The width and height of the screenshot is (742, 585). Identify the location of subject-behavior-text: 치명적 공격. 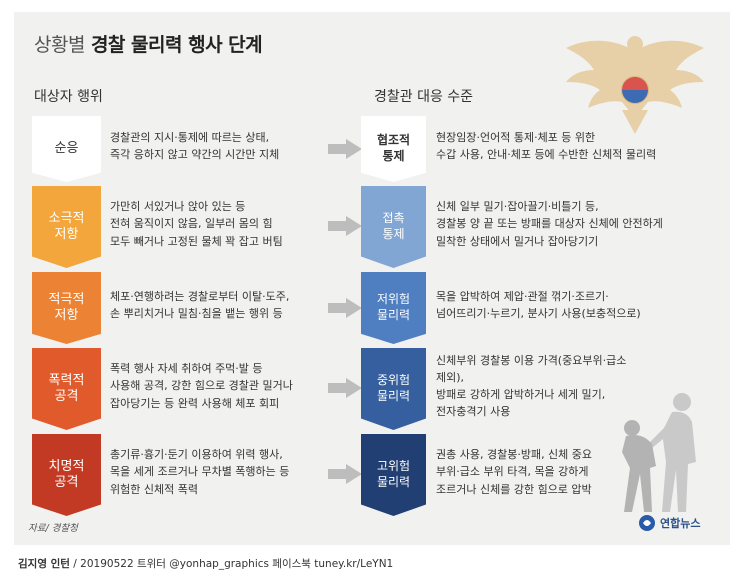
(66, 474).